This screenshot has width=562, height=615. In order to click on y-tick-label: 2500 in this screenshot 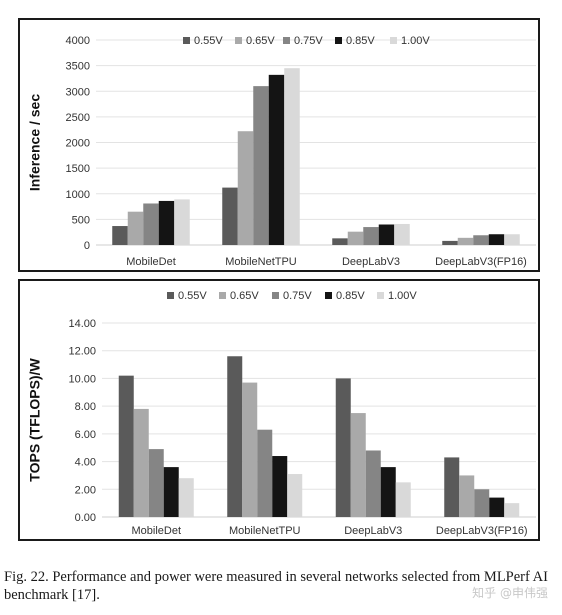, I will do `click(78, 118)`.